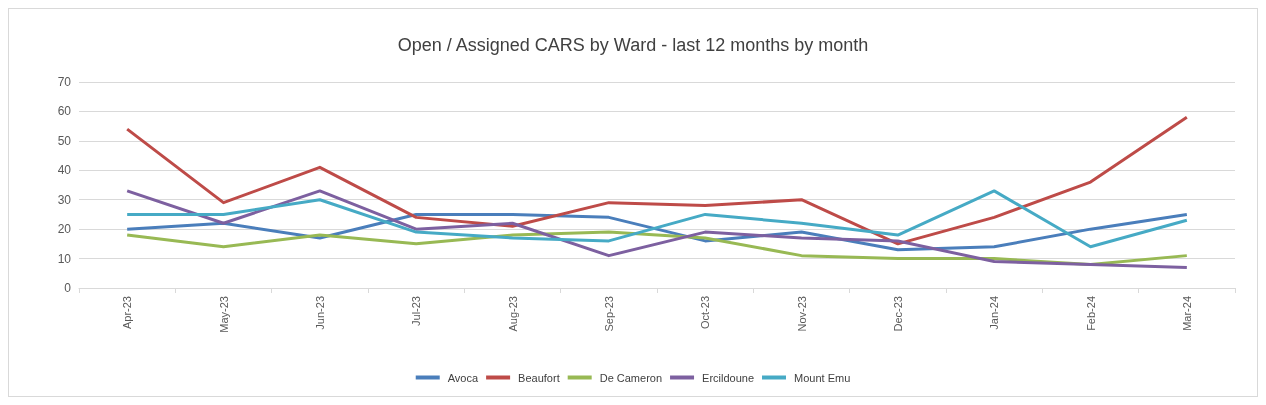  Describe the element at coordinates (223, 314) in the screenshot. I see `x-tick-label: May-23` at that location.